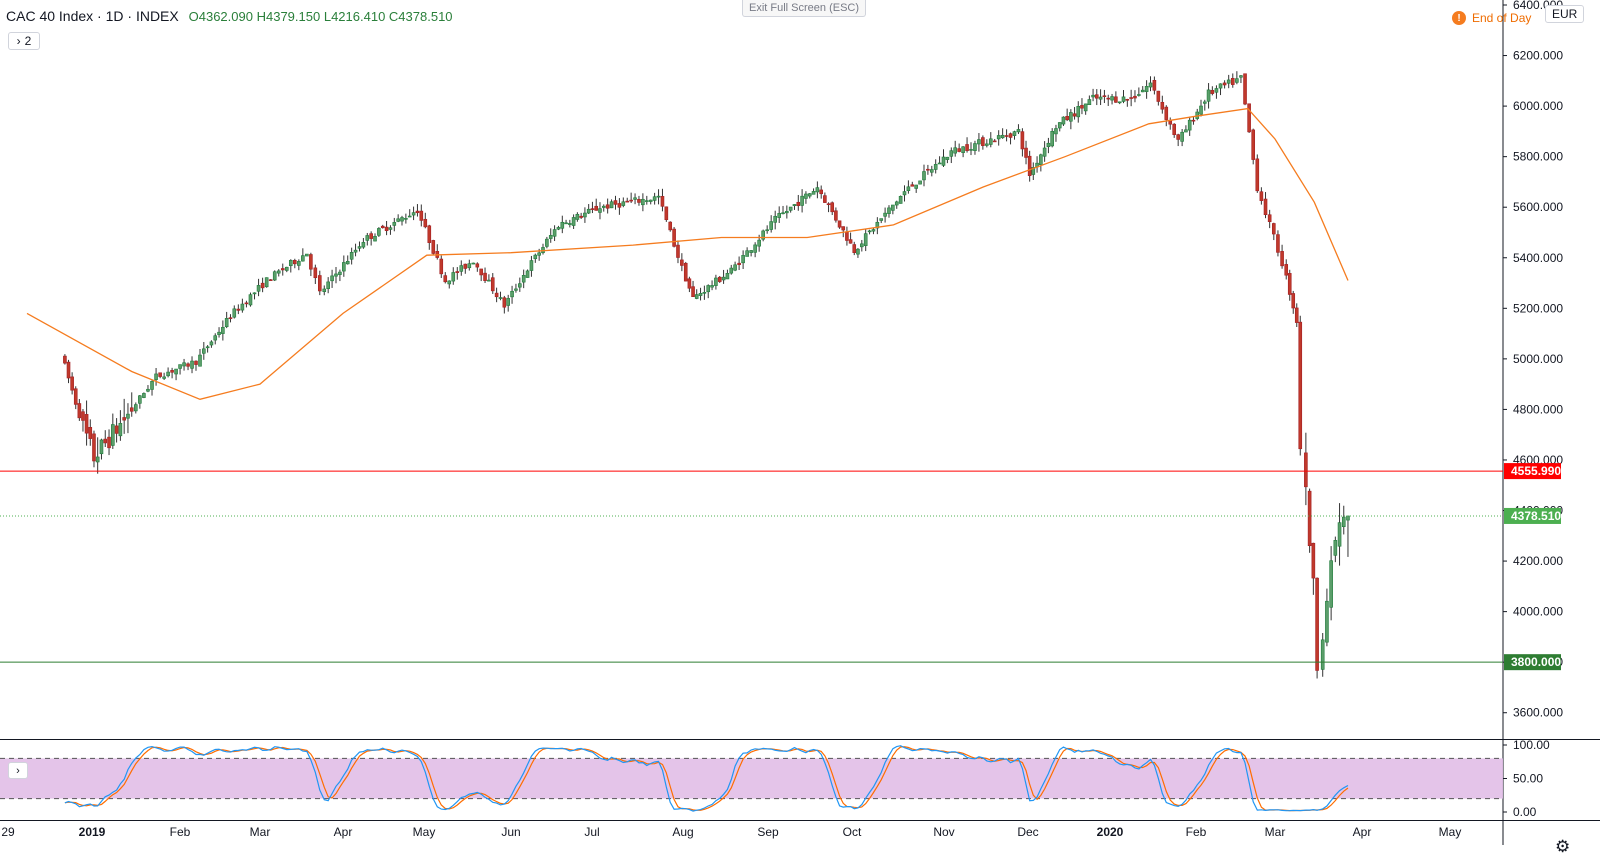  I want to click on price-label-badge, so click(1532, 471).